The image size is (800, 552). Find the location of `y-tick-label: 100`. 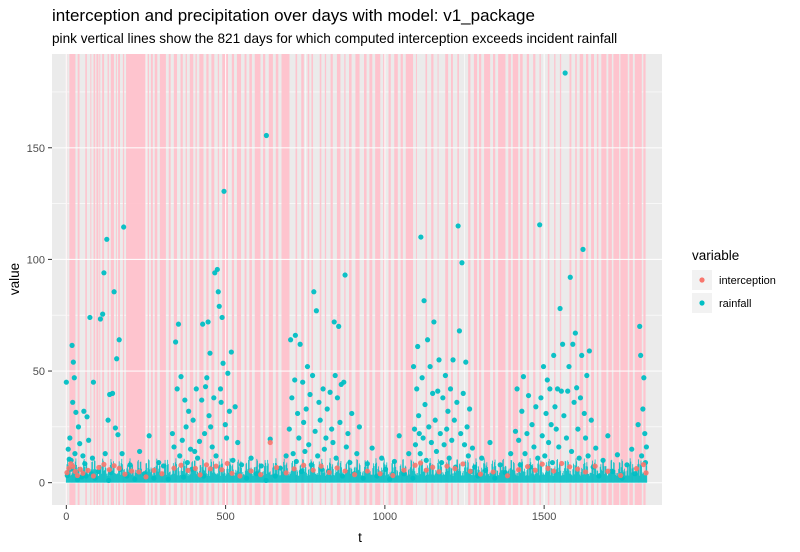

y-tick-label: 100 is located at coordinates (36, 260).